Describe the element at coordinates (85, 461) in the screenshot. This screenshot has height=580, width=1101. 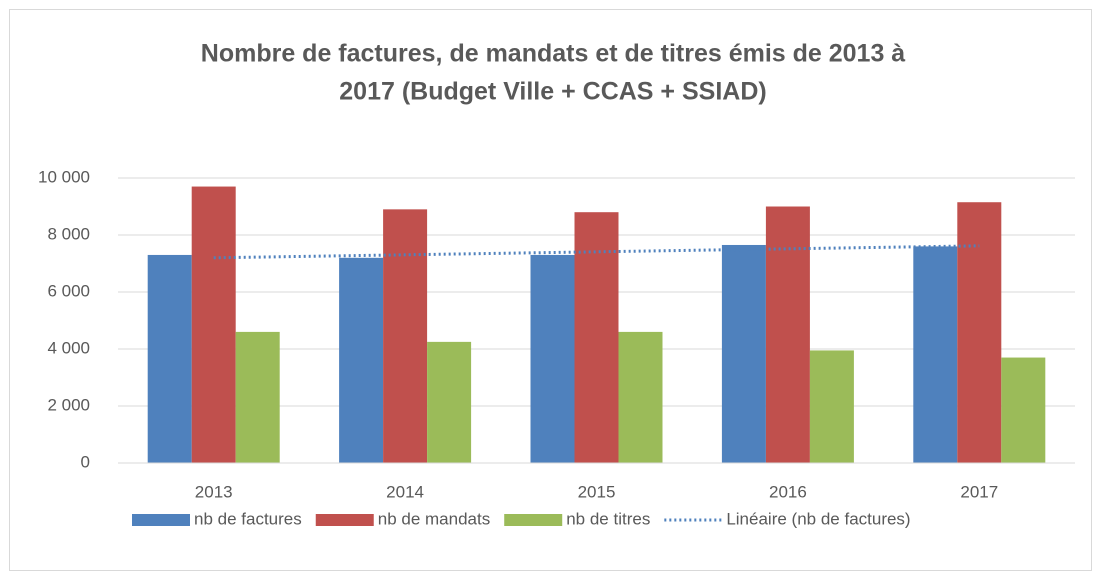
I see `y-tick-label: 0` at that location.